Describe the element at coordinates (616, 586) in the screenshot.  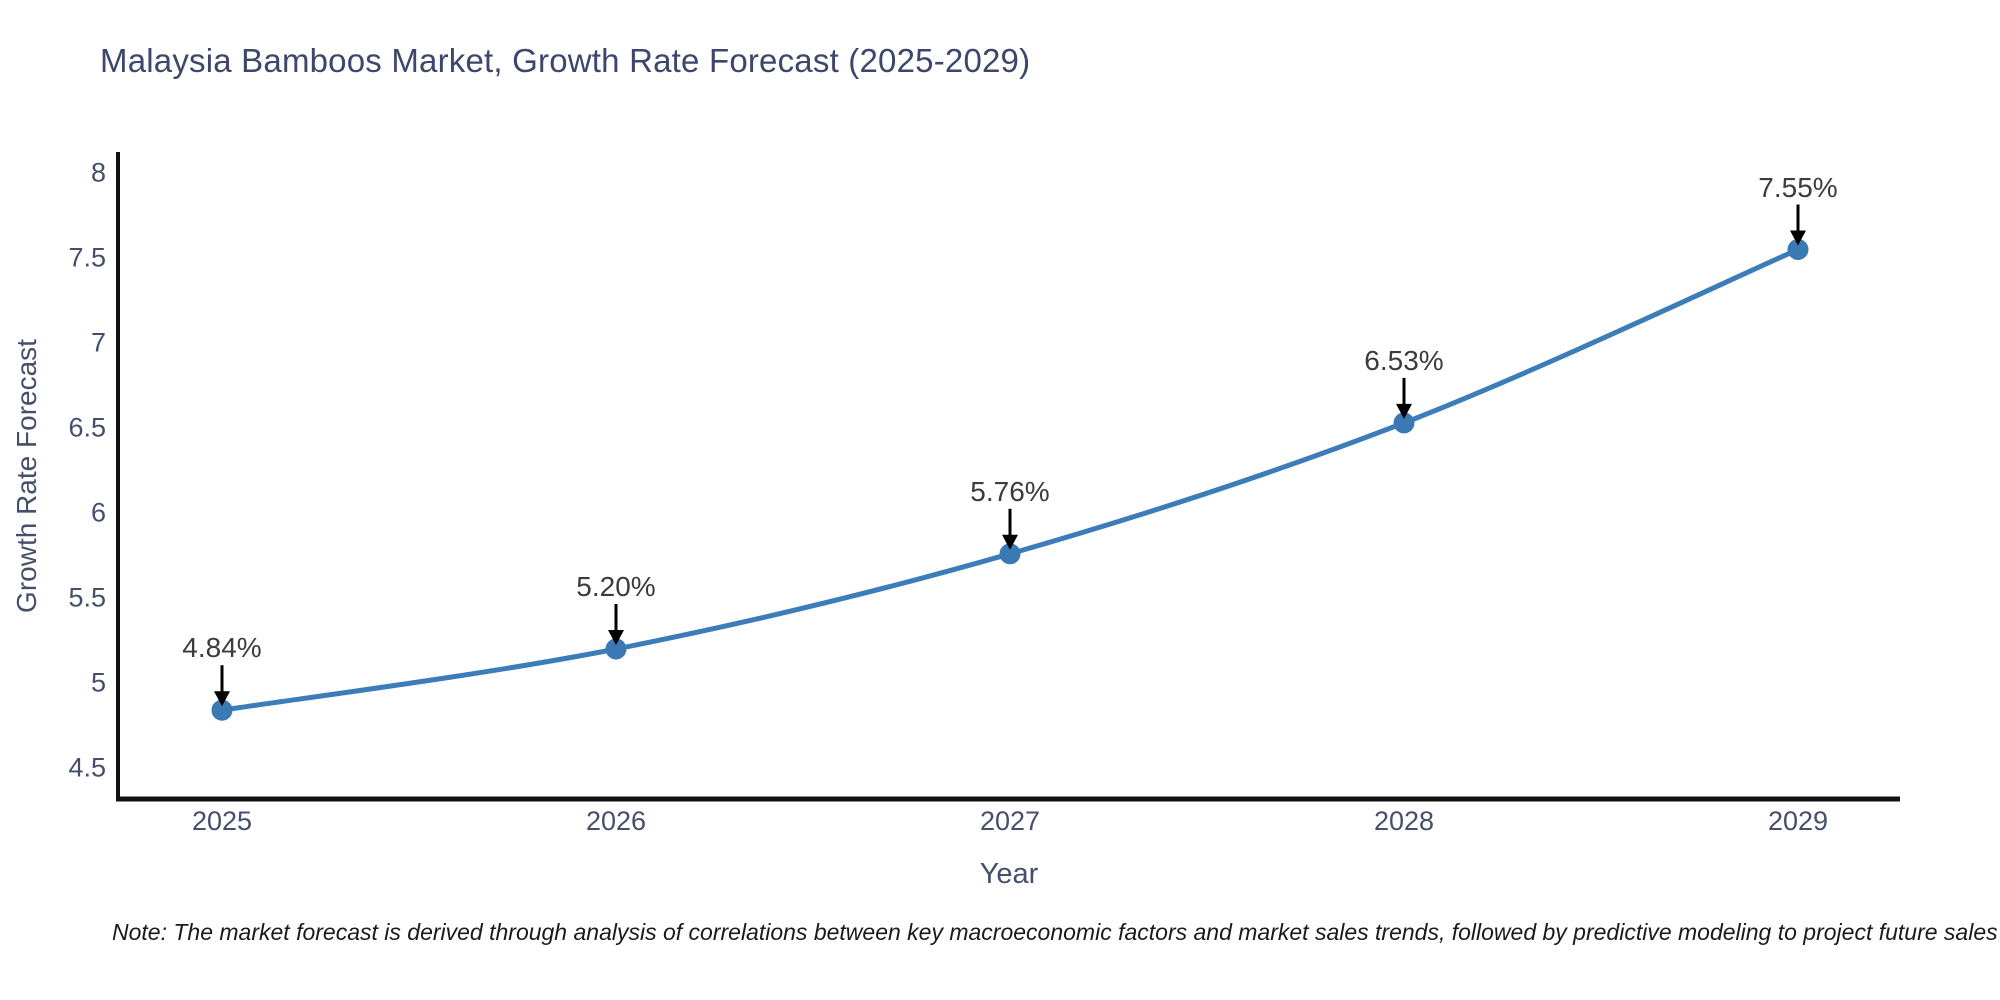
I see `point-value-label: 5.20%` at that location.